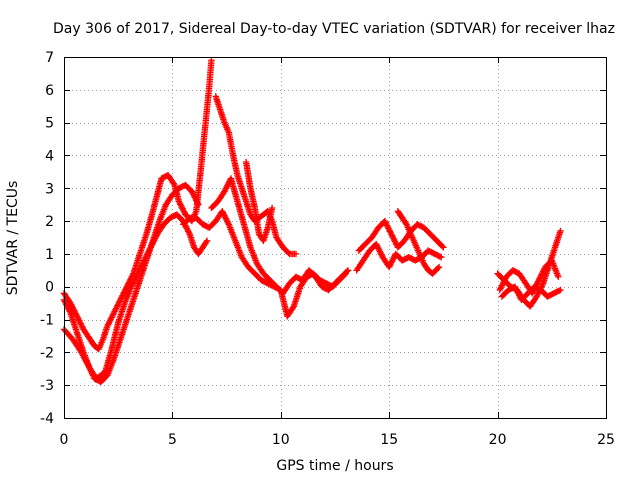 Image resolution: width=640 pixels, height=480 pixels. What do you see at coordinates (64, 440) in the screenshot?
I see `x-tick-label: 0` at bounding box center [64, 440].